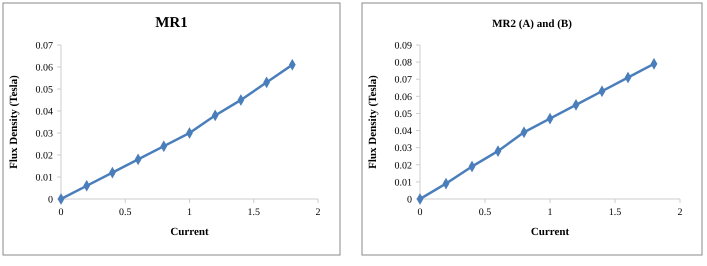  What do you see at coordinates (403, 63) in the screenshot?
I see `y-tick-label: 0.08` at bounding box center [403, 63].